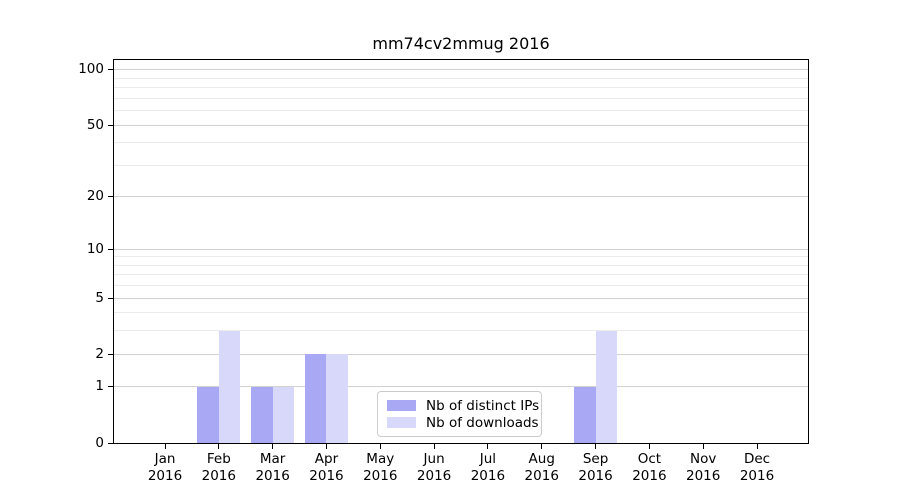 This screenshot has height=500, width=900. What do you see at coordinates (649, 459) in the screenshot?
I see `x-tick-month: Oct` at bounding box center [649, 459].